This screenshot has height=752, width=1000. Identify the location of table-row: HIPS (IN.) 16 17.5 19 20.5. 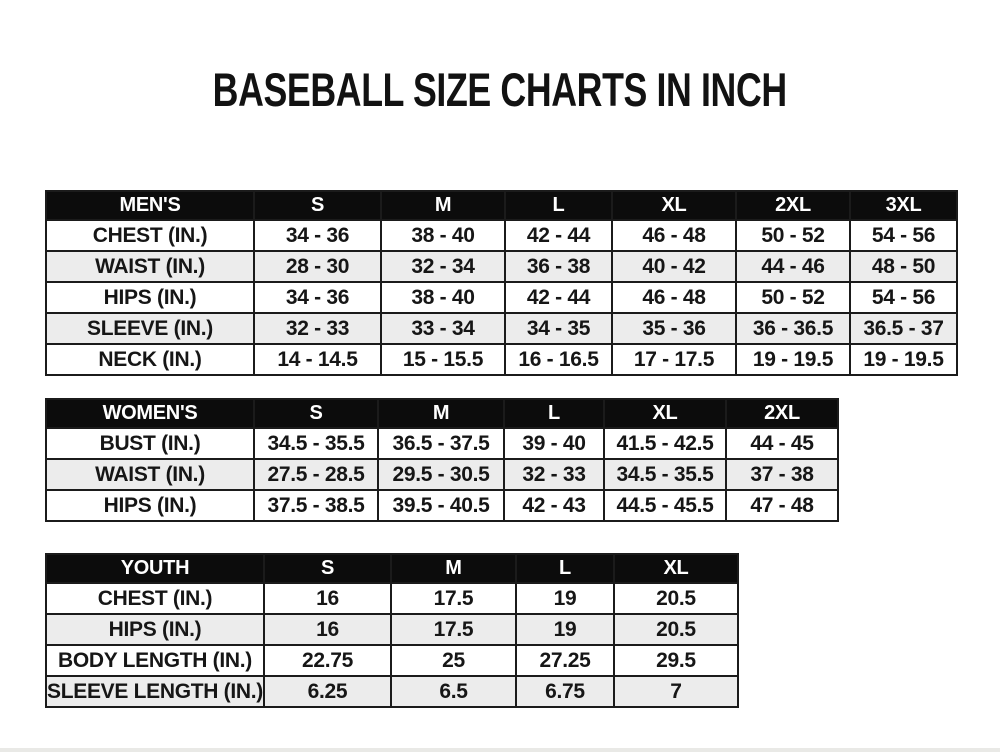
(392, 629).